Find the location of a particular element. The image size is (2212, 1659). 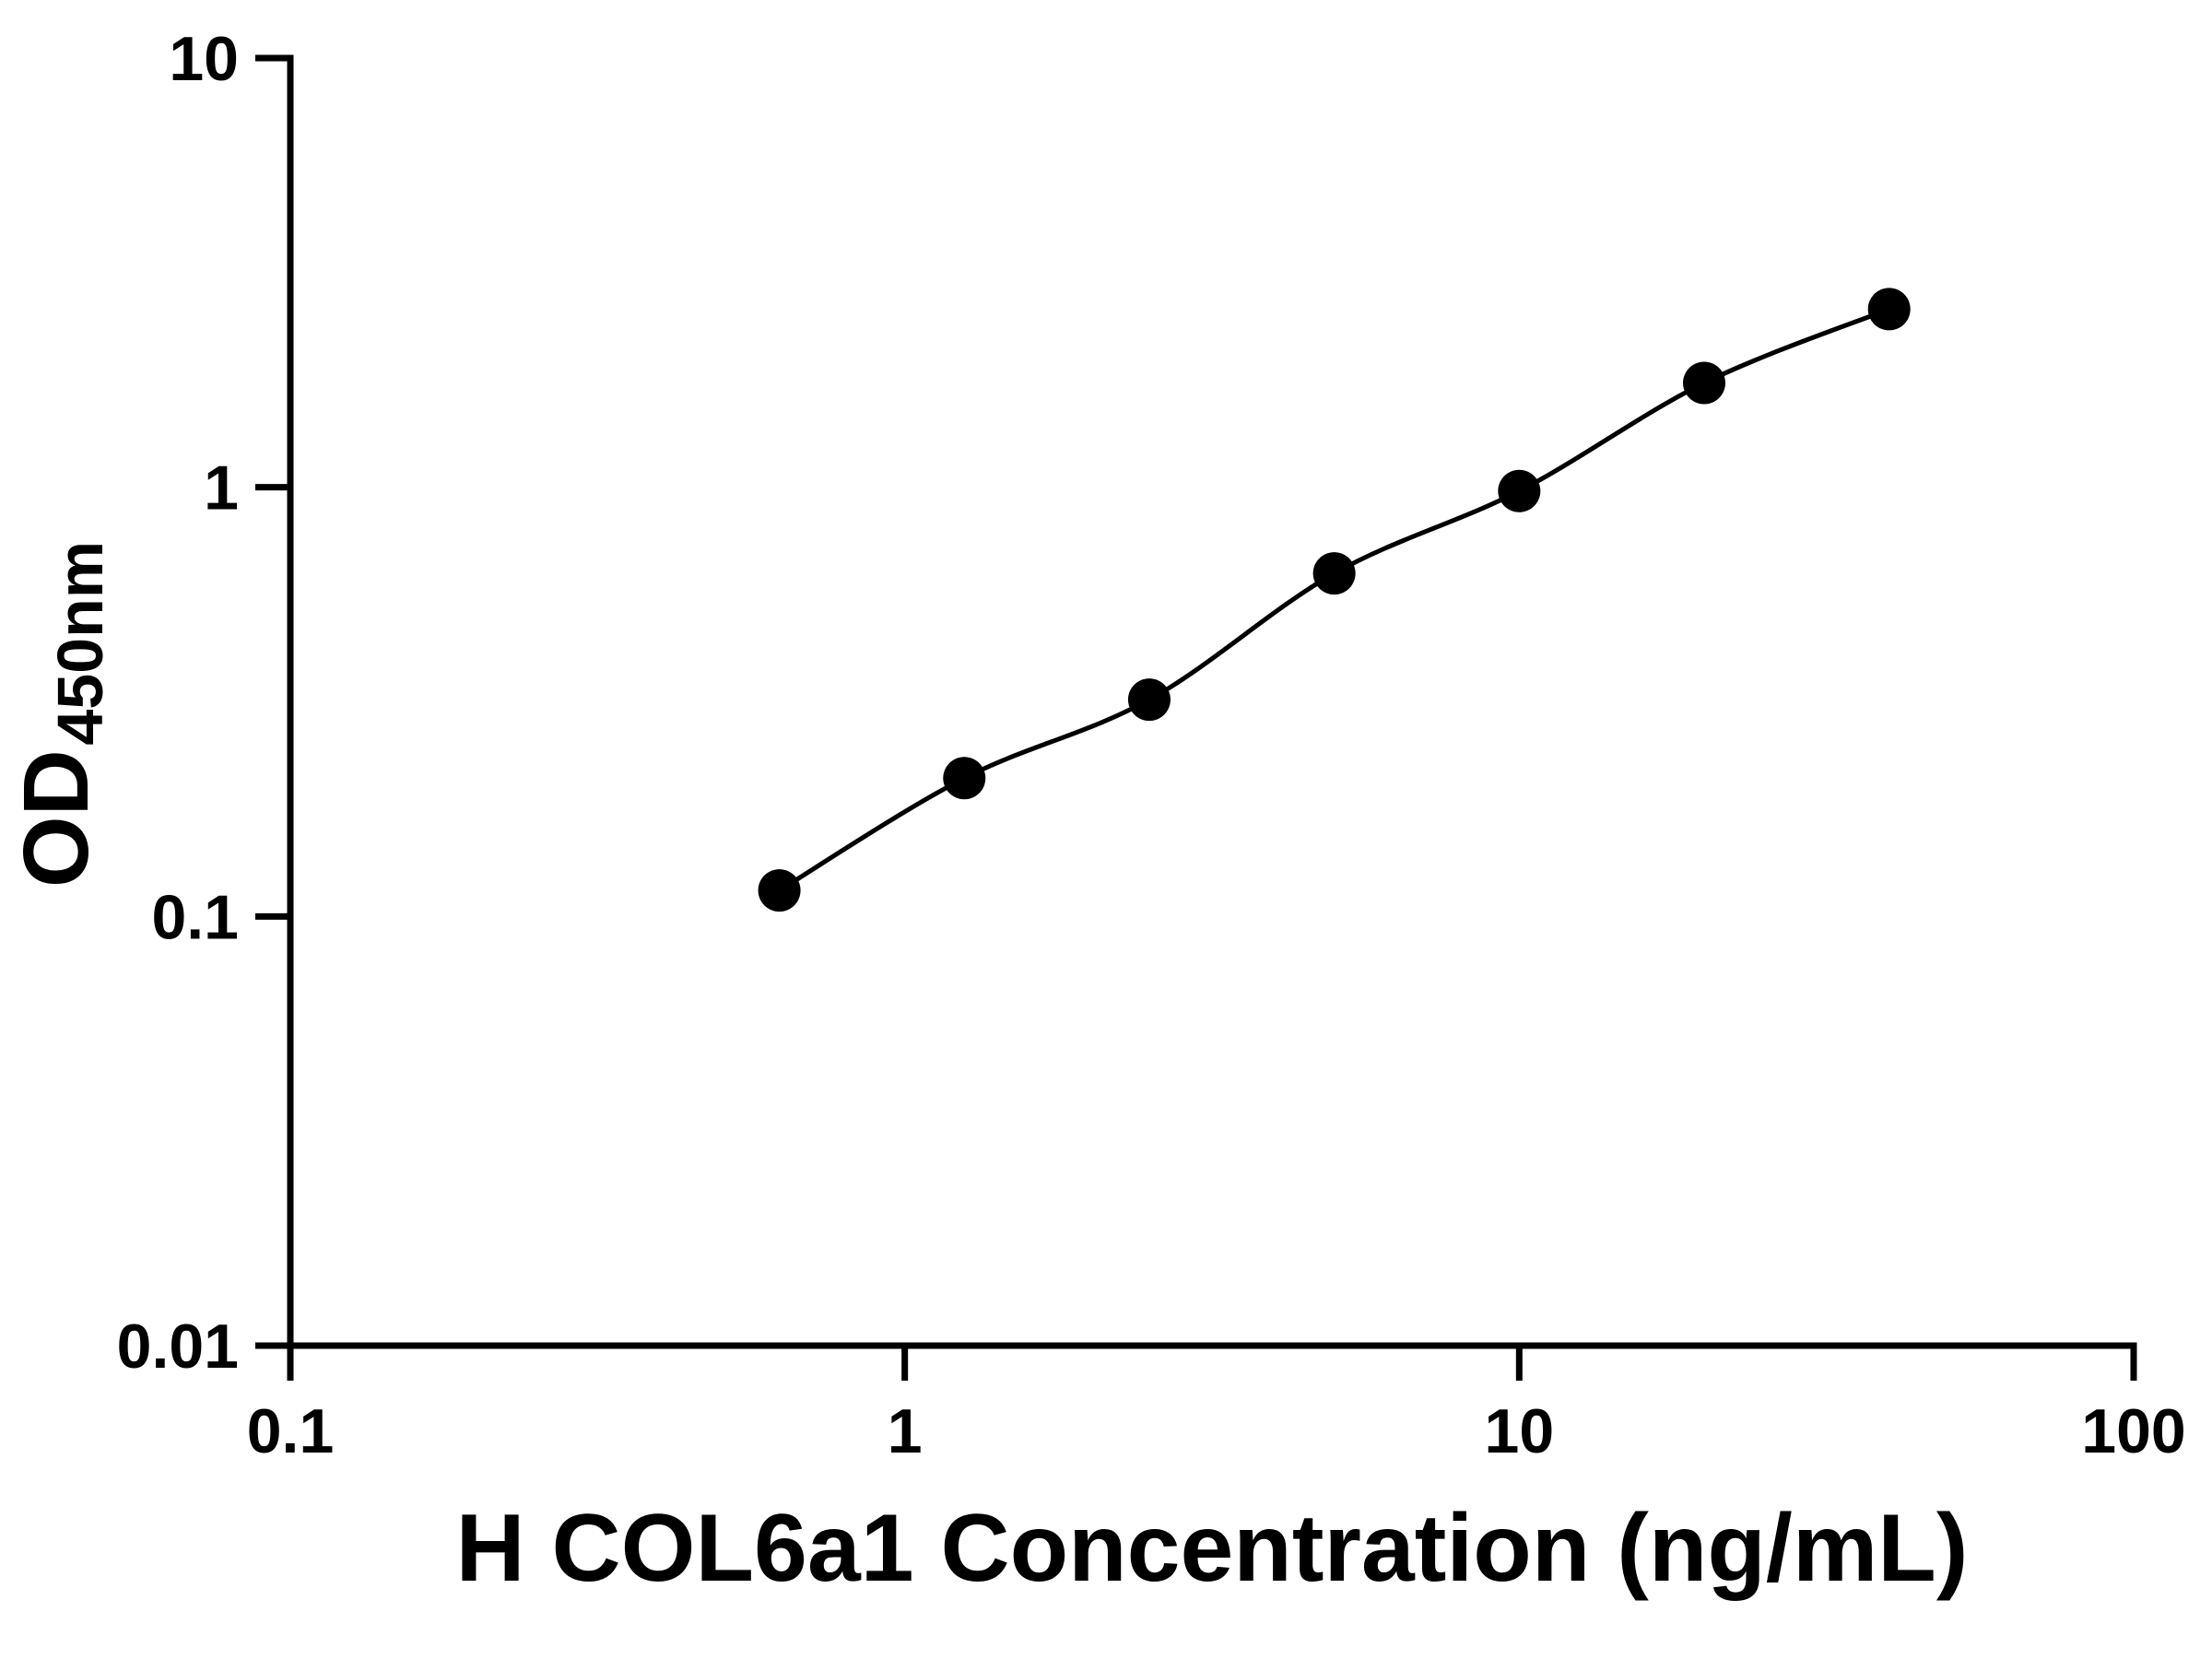

y-tick-label: 10 is located at coordinates (204, 59).